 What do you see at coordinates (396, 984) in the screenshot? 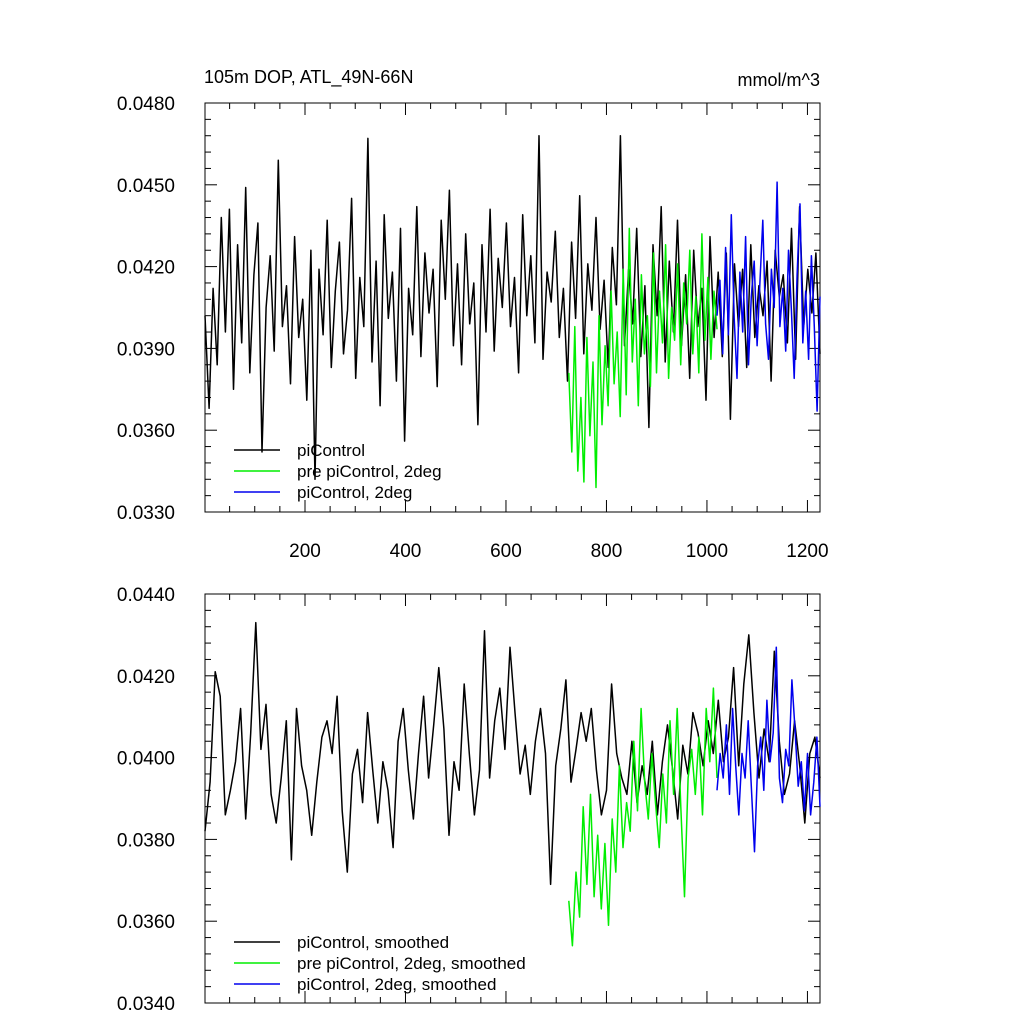
I see `legend-label: piControl, 2deg, smoothed` at bounding box center [396, 984].